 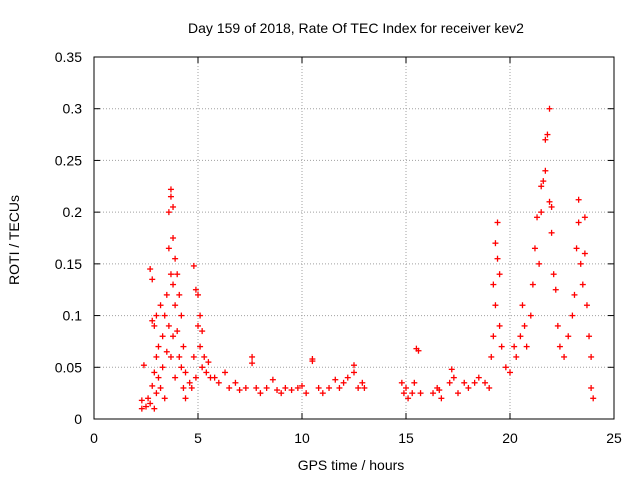 What do you see at coordinates (302, 438) in the screenshot?
I see `x-tick-label: 10` at bounding box center [302, 438].